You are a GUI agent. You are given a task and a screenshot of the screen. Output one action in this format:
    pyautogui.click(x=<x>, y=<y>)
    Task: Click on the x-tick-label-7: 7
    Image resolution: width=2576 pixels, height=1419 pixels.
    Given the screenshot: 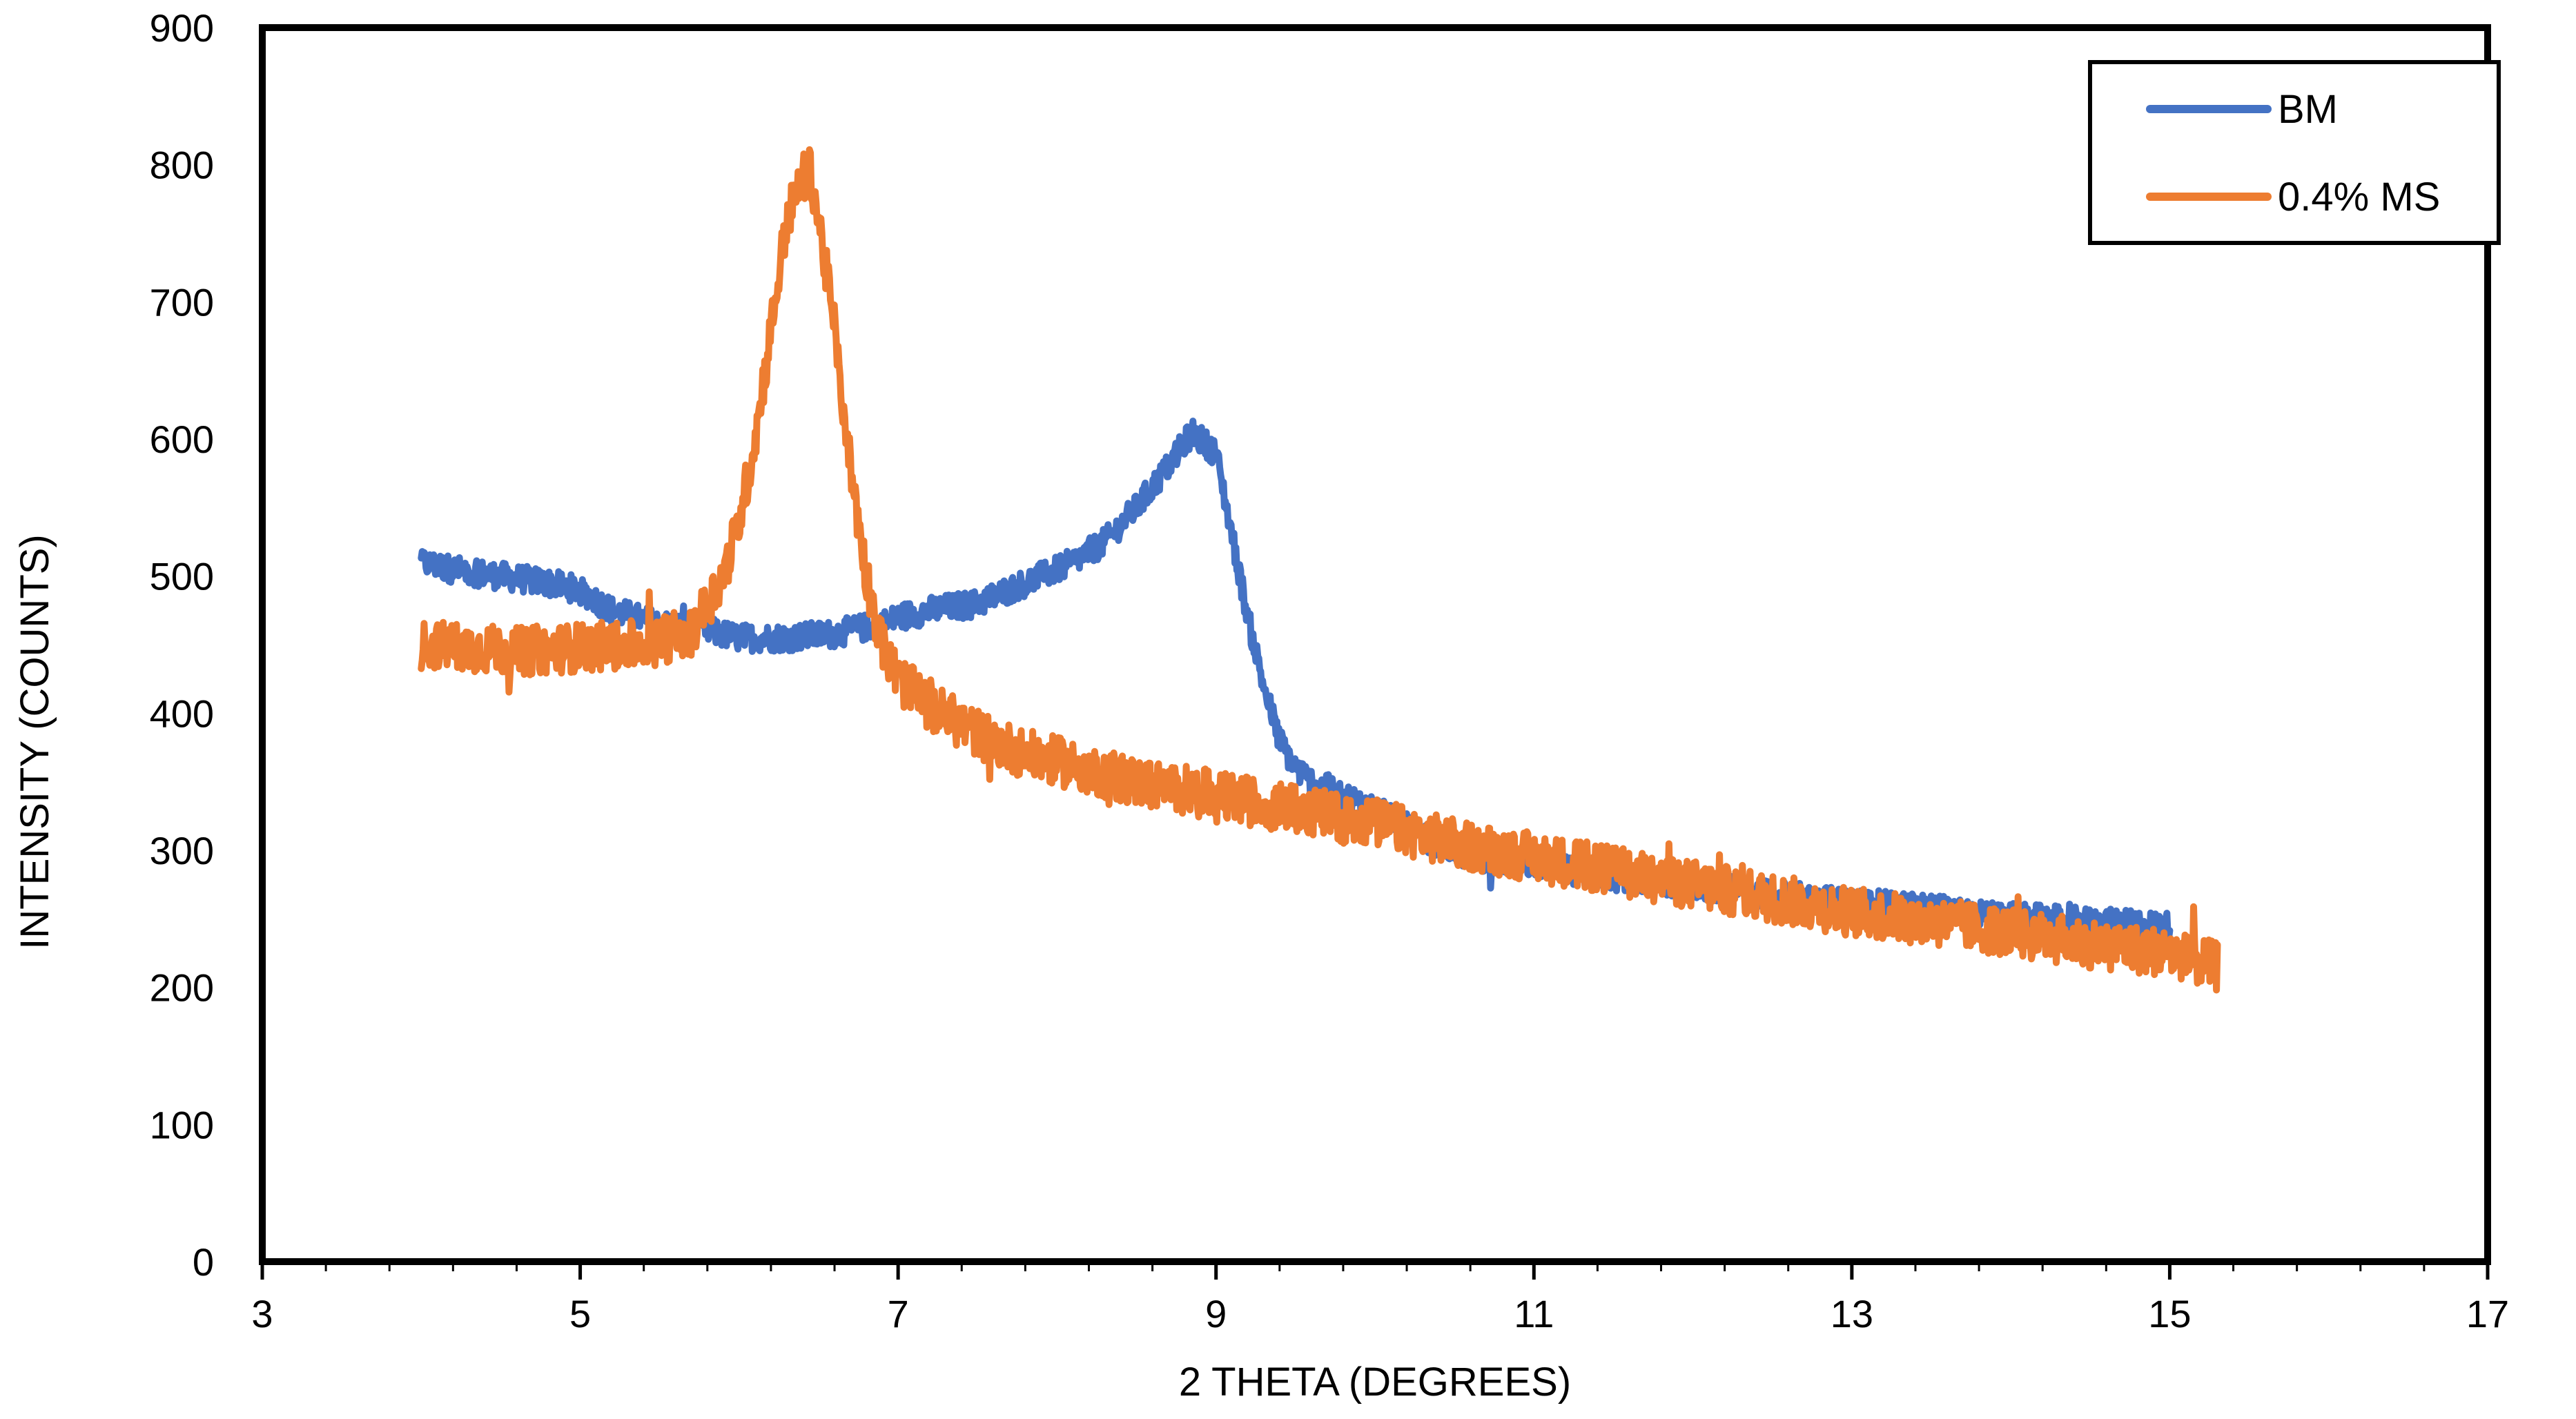 What is the action you would take?
    pyautogui.click(x=898, y=1313)
    